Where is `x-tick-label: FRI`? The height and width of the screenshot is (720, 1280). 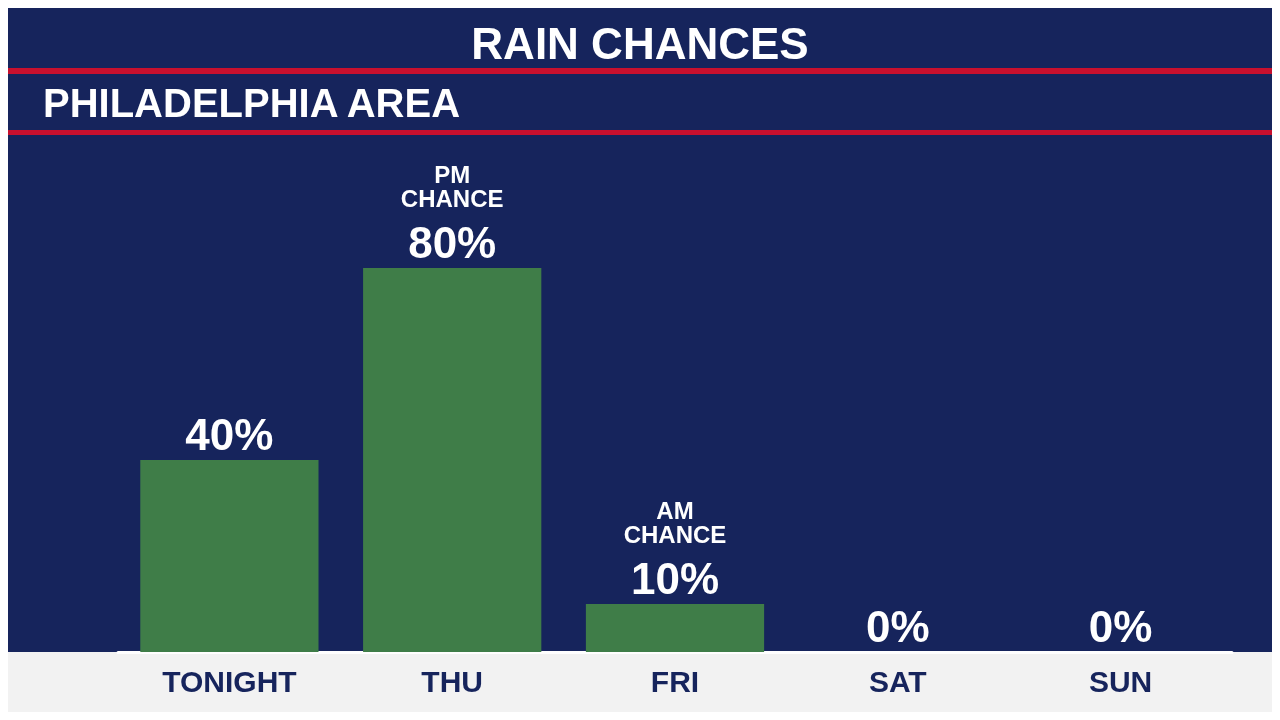
x-tick-label: FRI is located at coordinates (675, 681).